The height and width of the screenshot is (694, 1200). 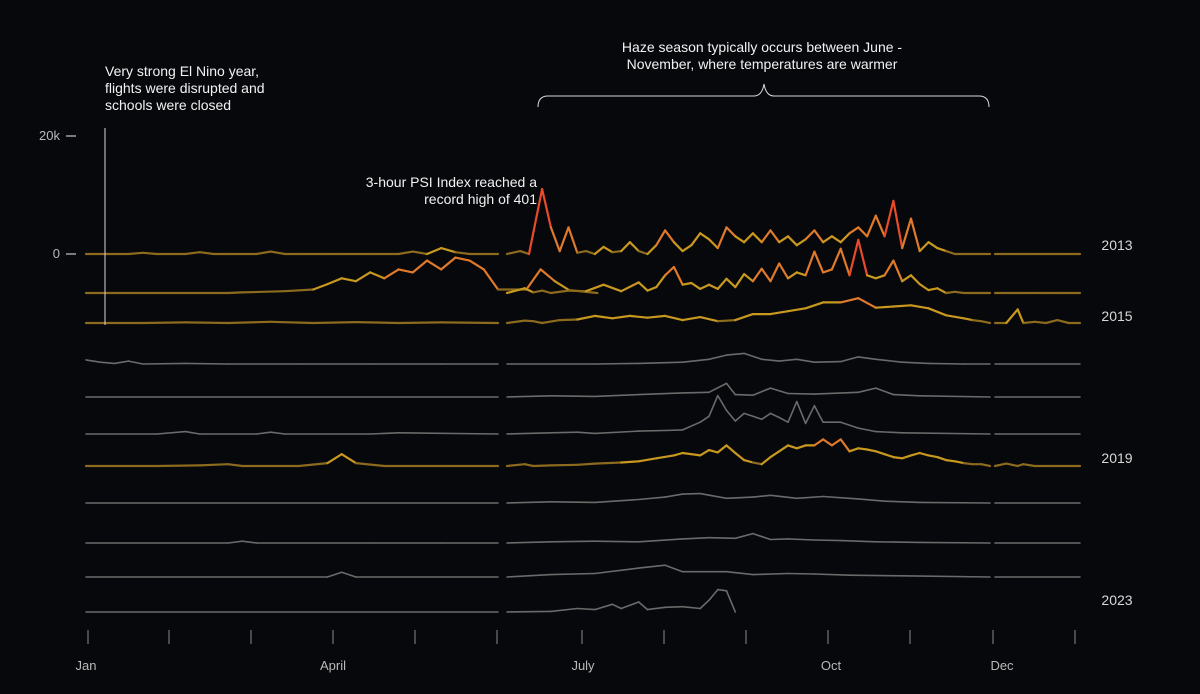 I want to click on series-2015-tail-segment, so click(x=1040, y=322).